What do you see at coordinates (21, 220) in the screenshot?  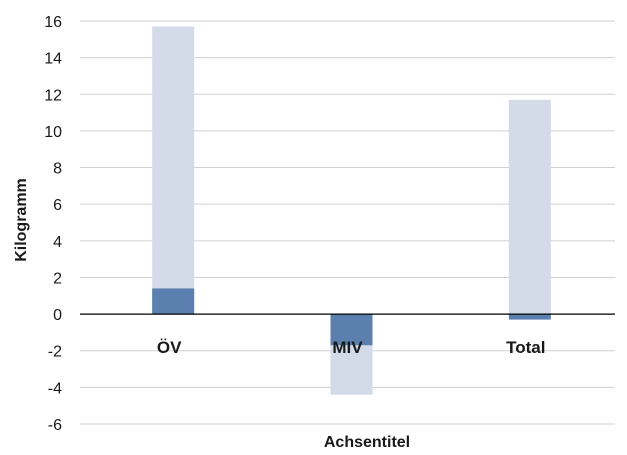 I see `y-axis-title: Kilogramm` at bounding box center [21, 220].